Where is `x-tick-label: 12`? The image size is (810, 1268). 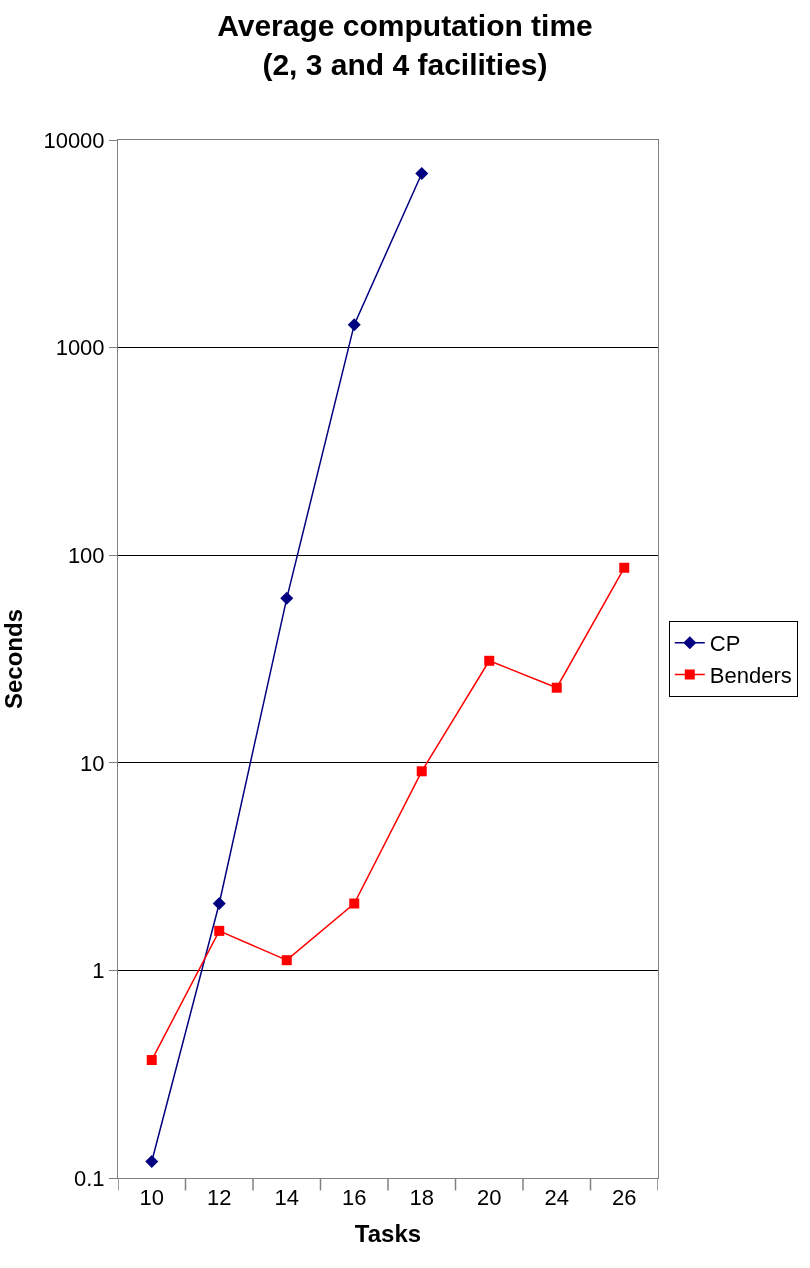 x-tick-label: 12 is located at coordinates (219, 1198).